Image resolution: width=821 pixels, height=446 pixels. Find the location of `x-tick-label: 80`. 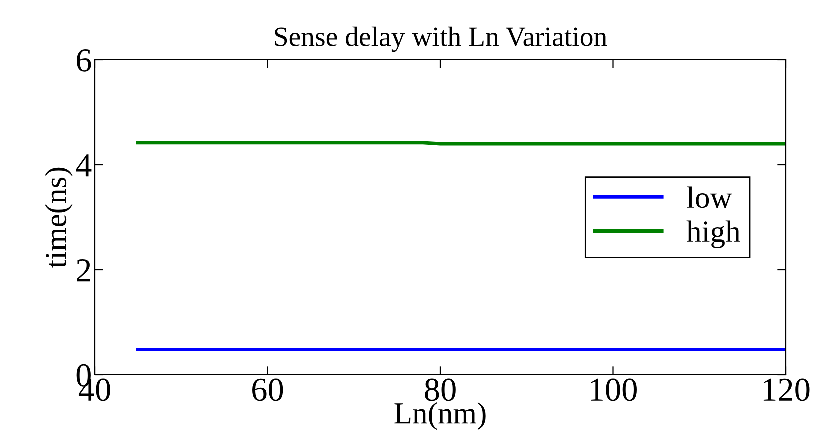

x-tick-label: 80 is located at coordinates (440, 390).